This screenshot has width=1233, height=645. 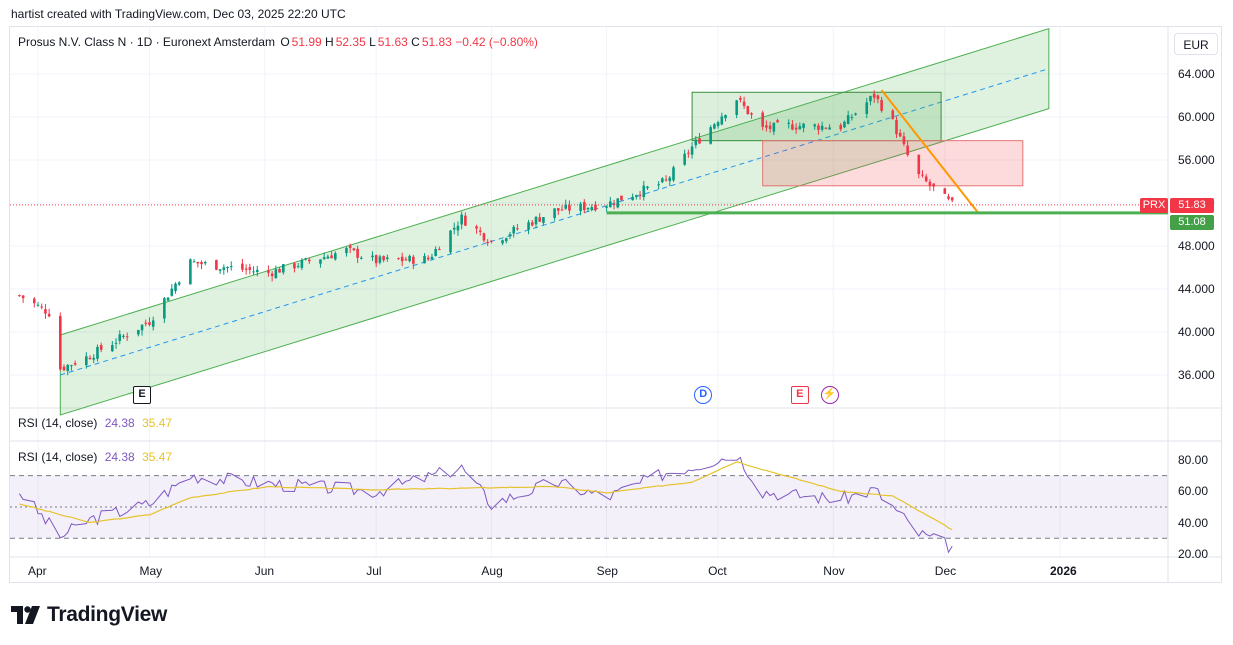 What do you see at coordinates (350, 42) in the screenshot?
I see `high-value: 52.35` at bounding box center [350, 42].